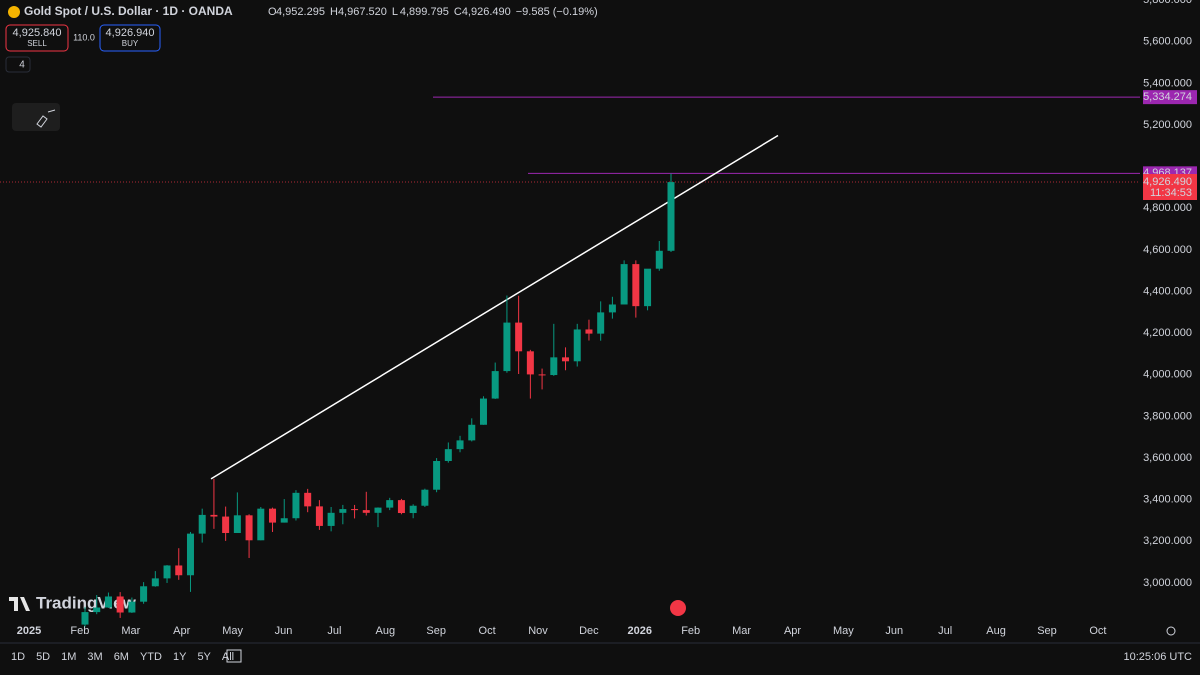  I want to click on ohlc-key: C, so click(458, 12).